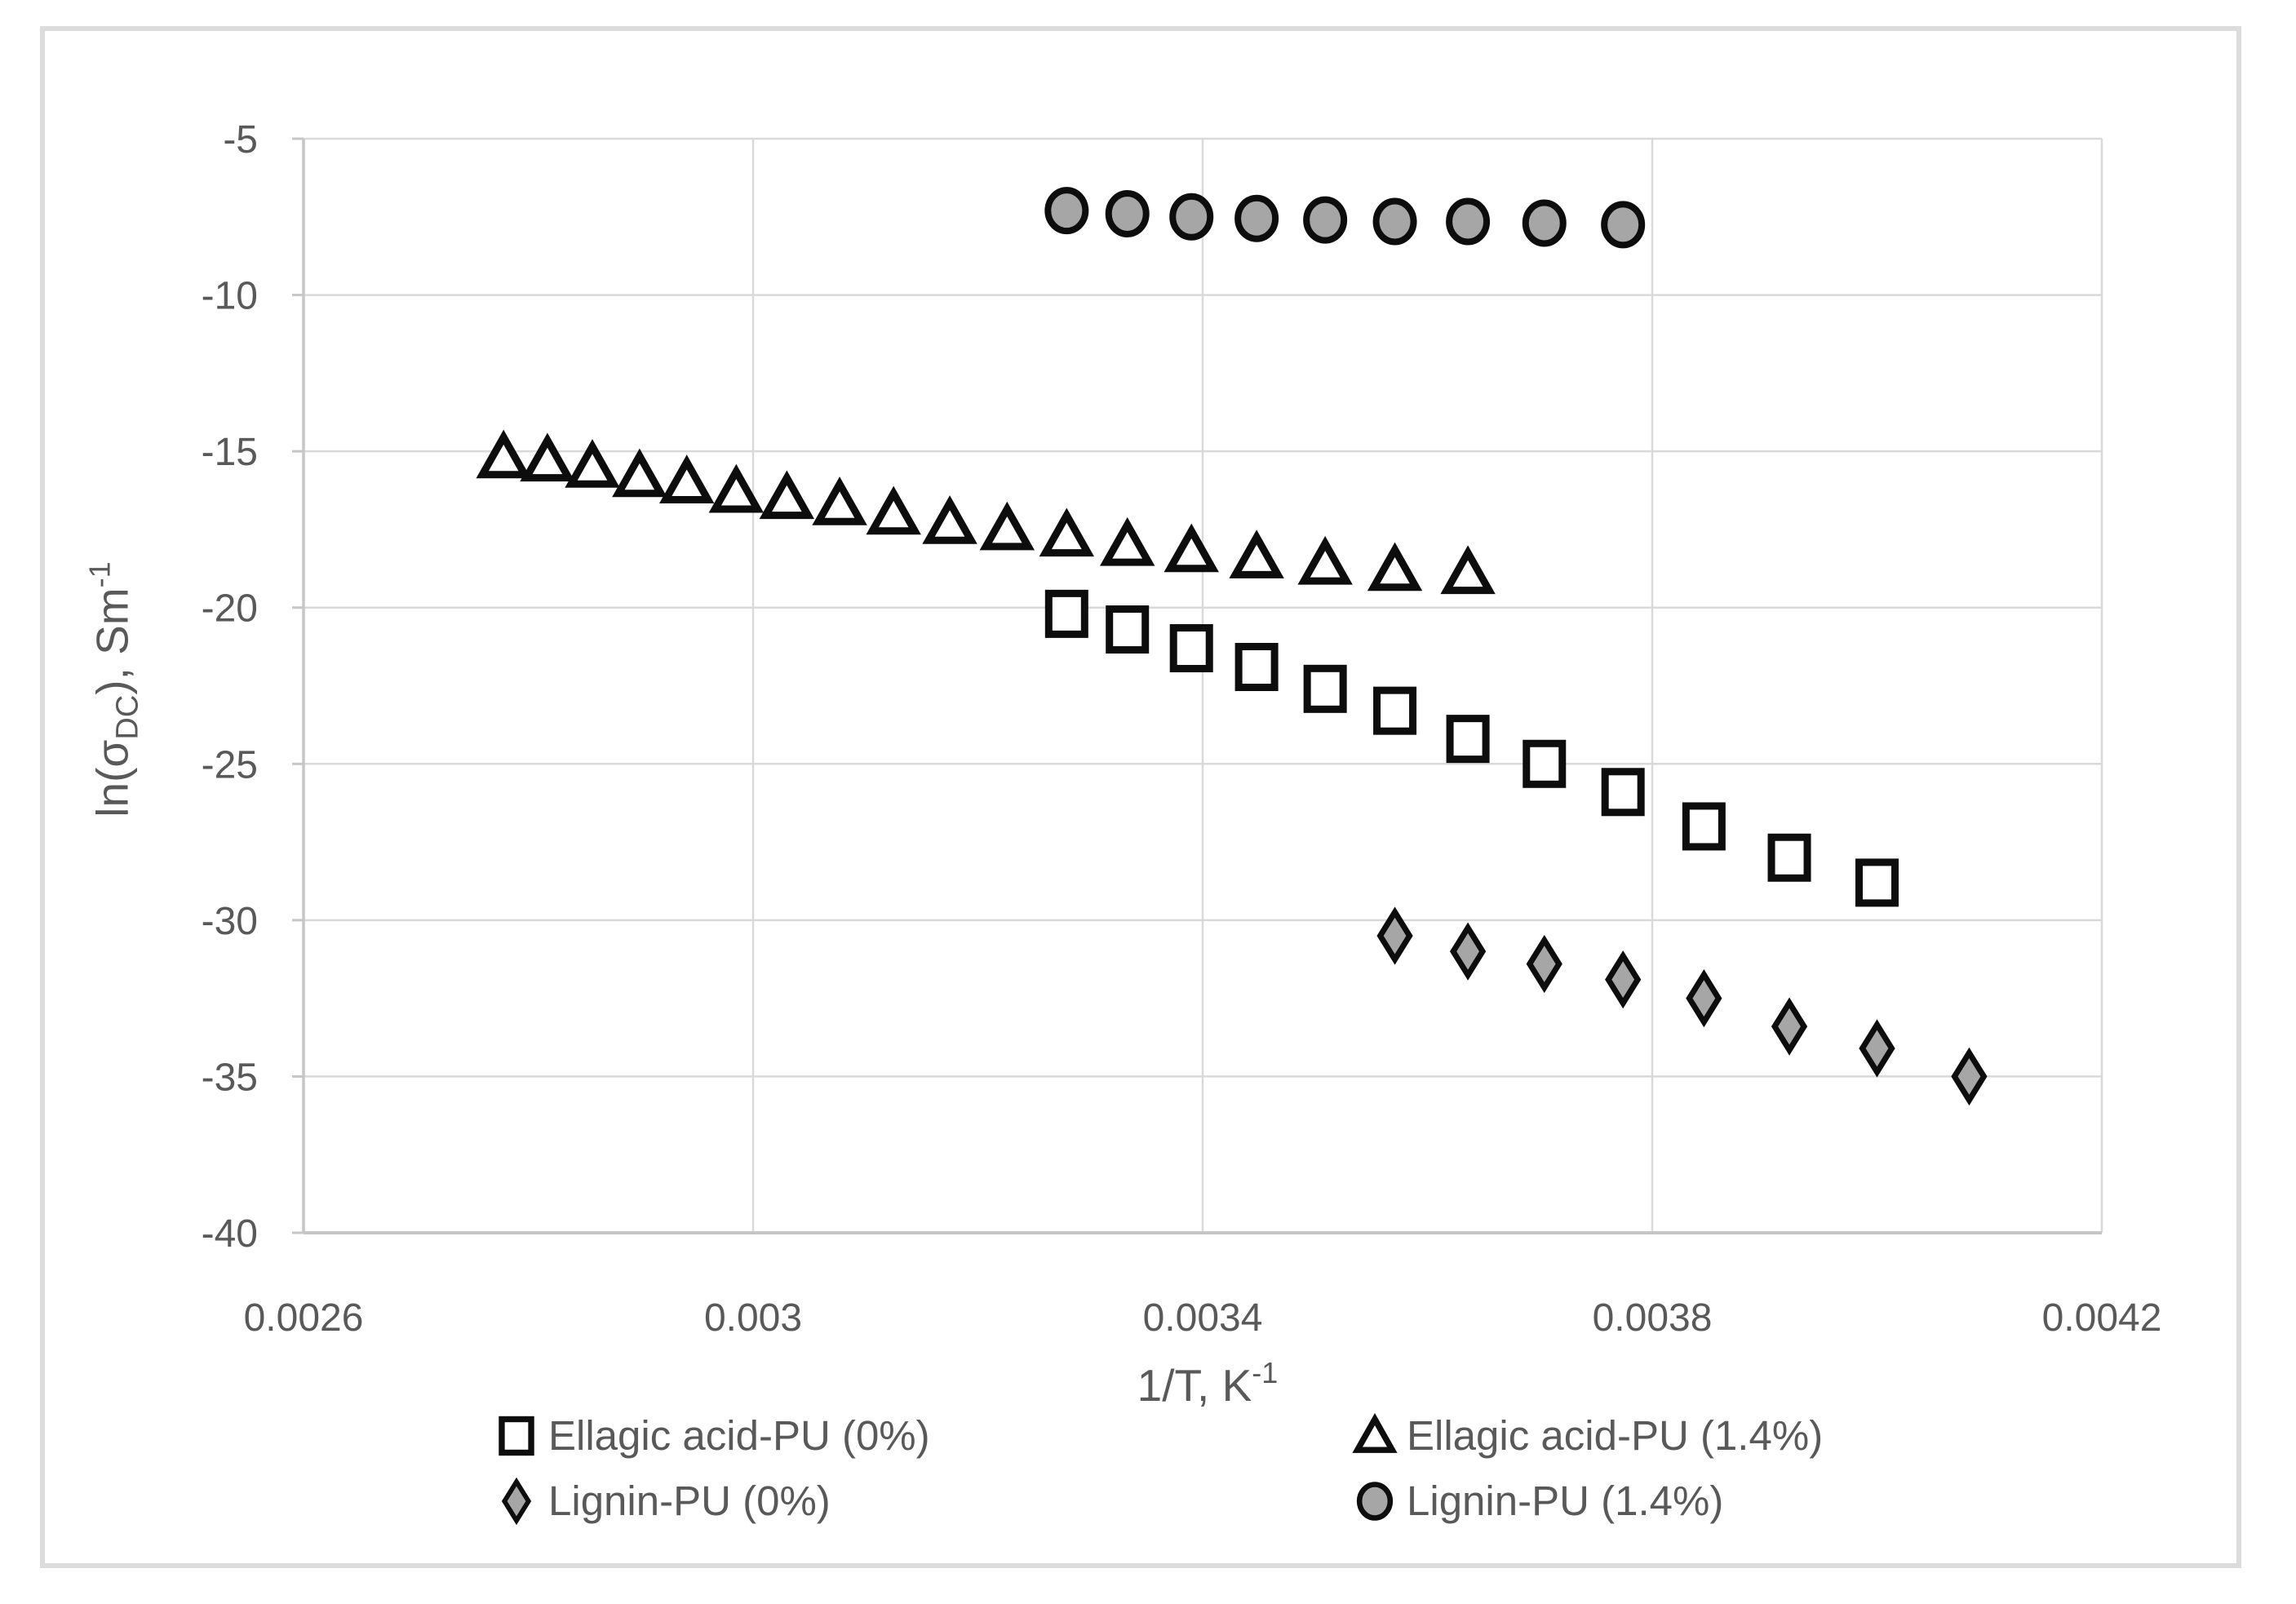 The width and height of the screenshot is (2296, 1604). What do you see at coordinates (304, 1318) in the screenshot?
I see `x-tick-label: 0.0026` at bounding box center [304, 1318].